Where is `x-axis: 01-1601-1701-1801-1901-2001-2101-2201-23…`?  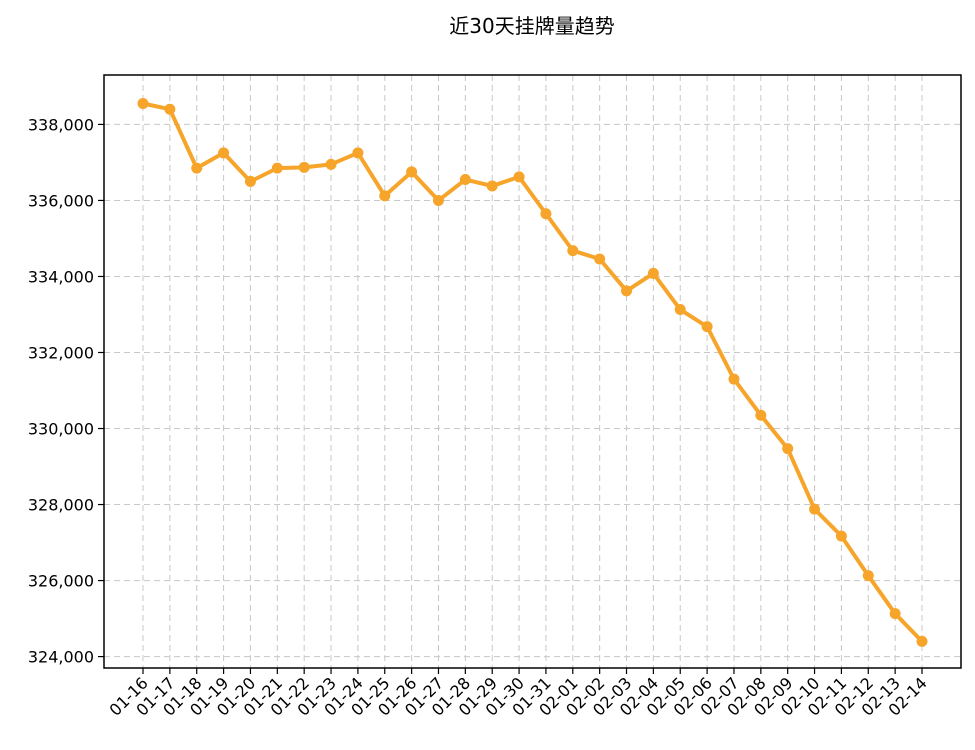
x-axis: 01-1601-1701-1801-1901-2001-2101-2201-23… is located at coordinates (518, 694).